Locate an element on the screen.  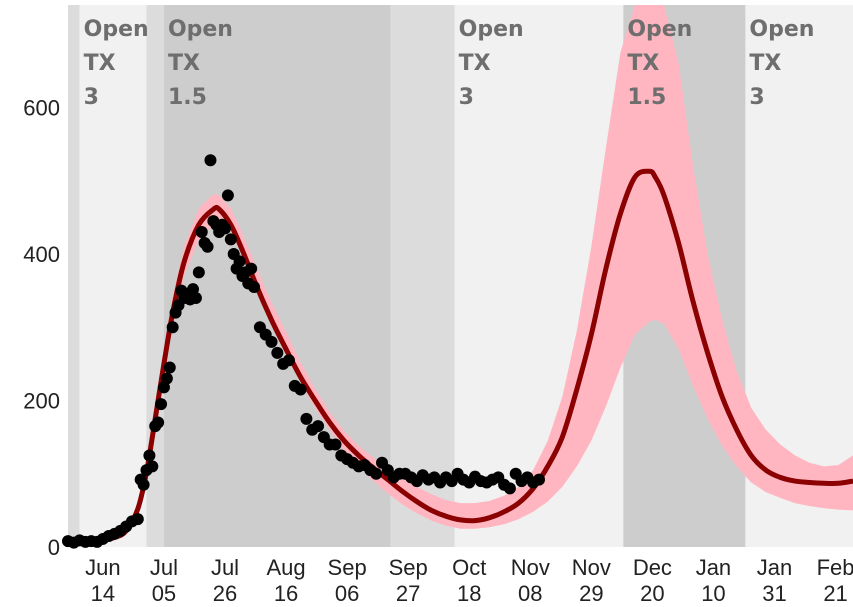
x-tick-label-4-day: 06 is located at coordinates (347, 593).